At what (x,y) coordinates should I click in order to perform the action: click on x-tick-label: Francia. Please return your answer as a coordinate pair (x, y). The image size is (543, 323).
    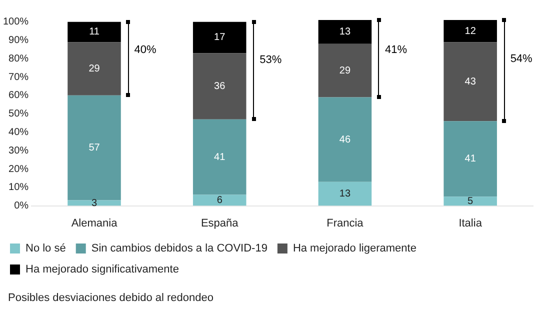
    Looking at the image, I should click on (345, 223).